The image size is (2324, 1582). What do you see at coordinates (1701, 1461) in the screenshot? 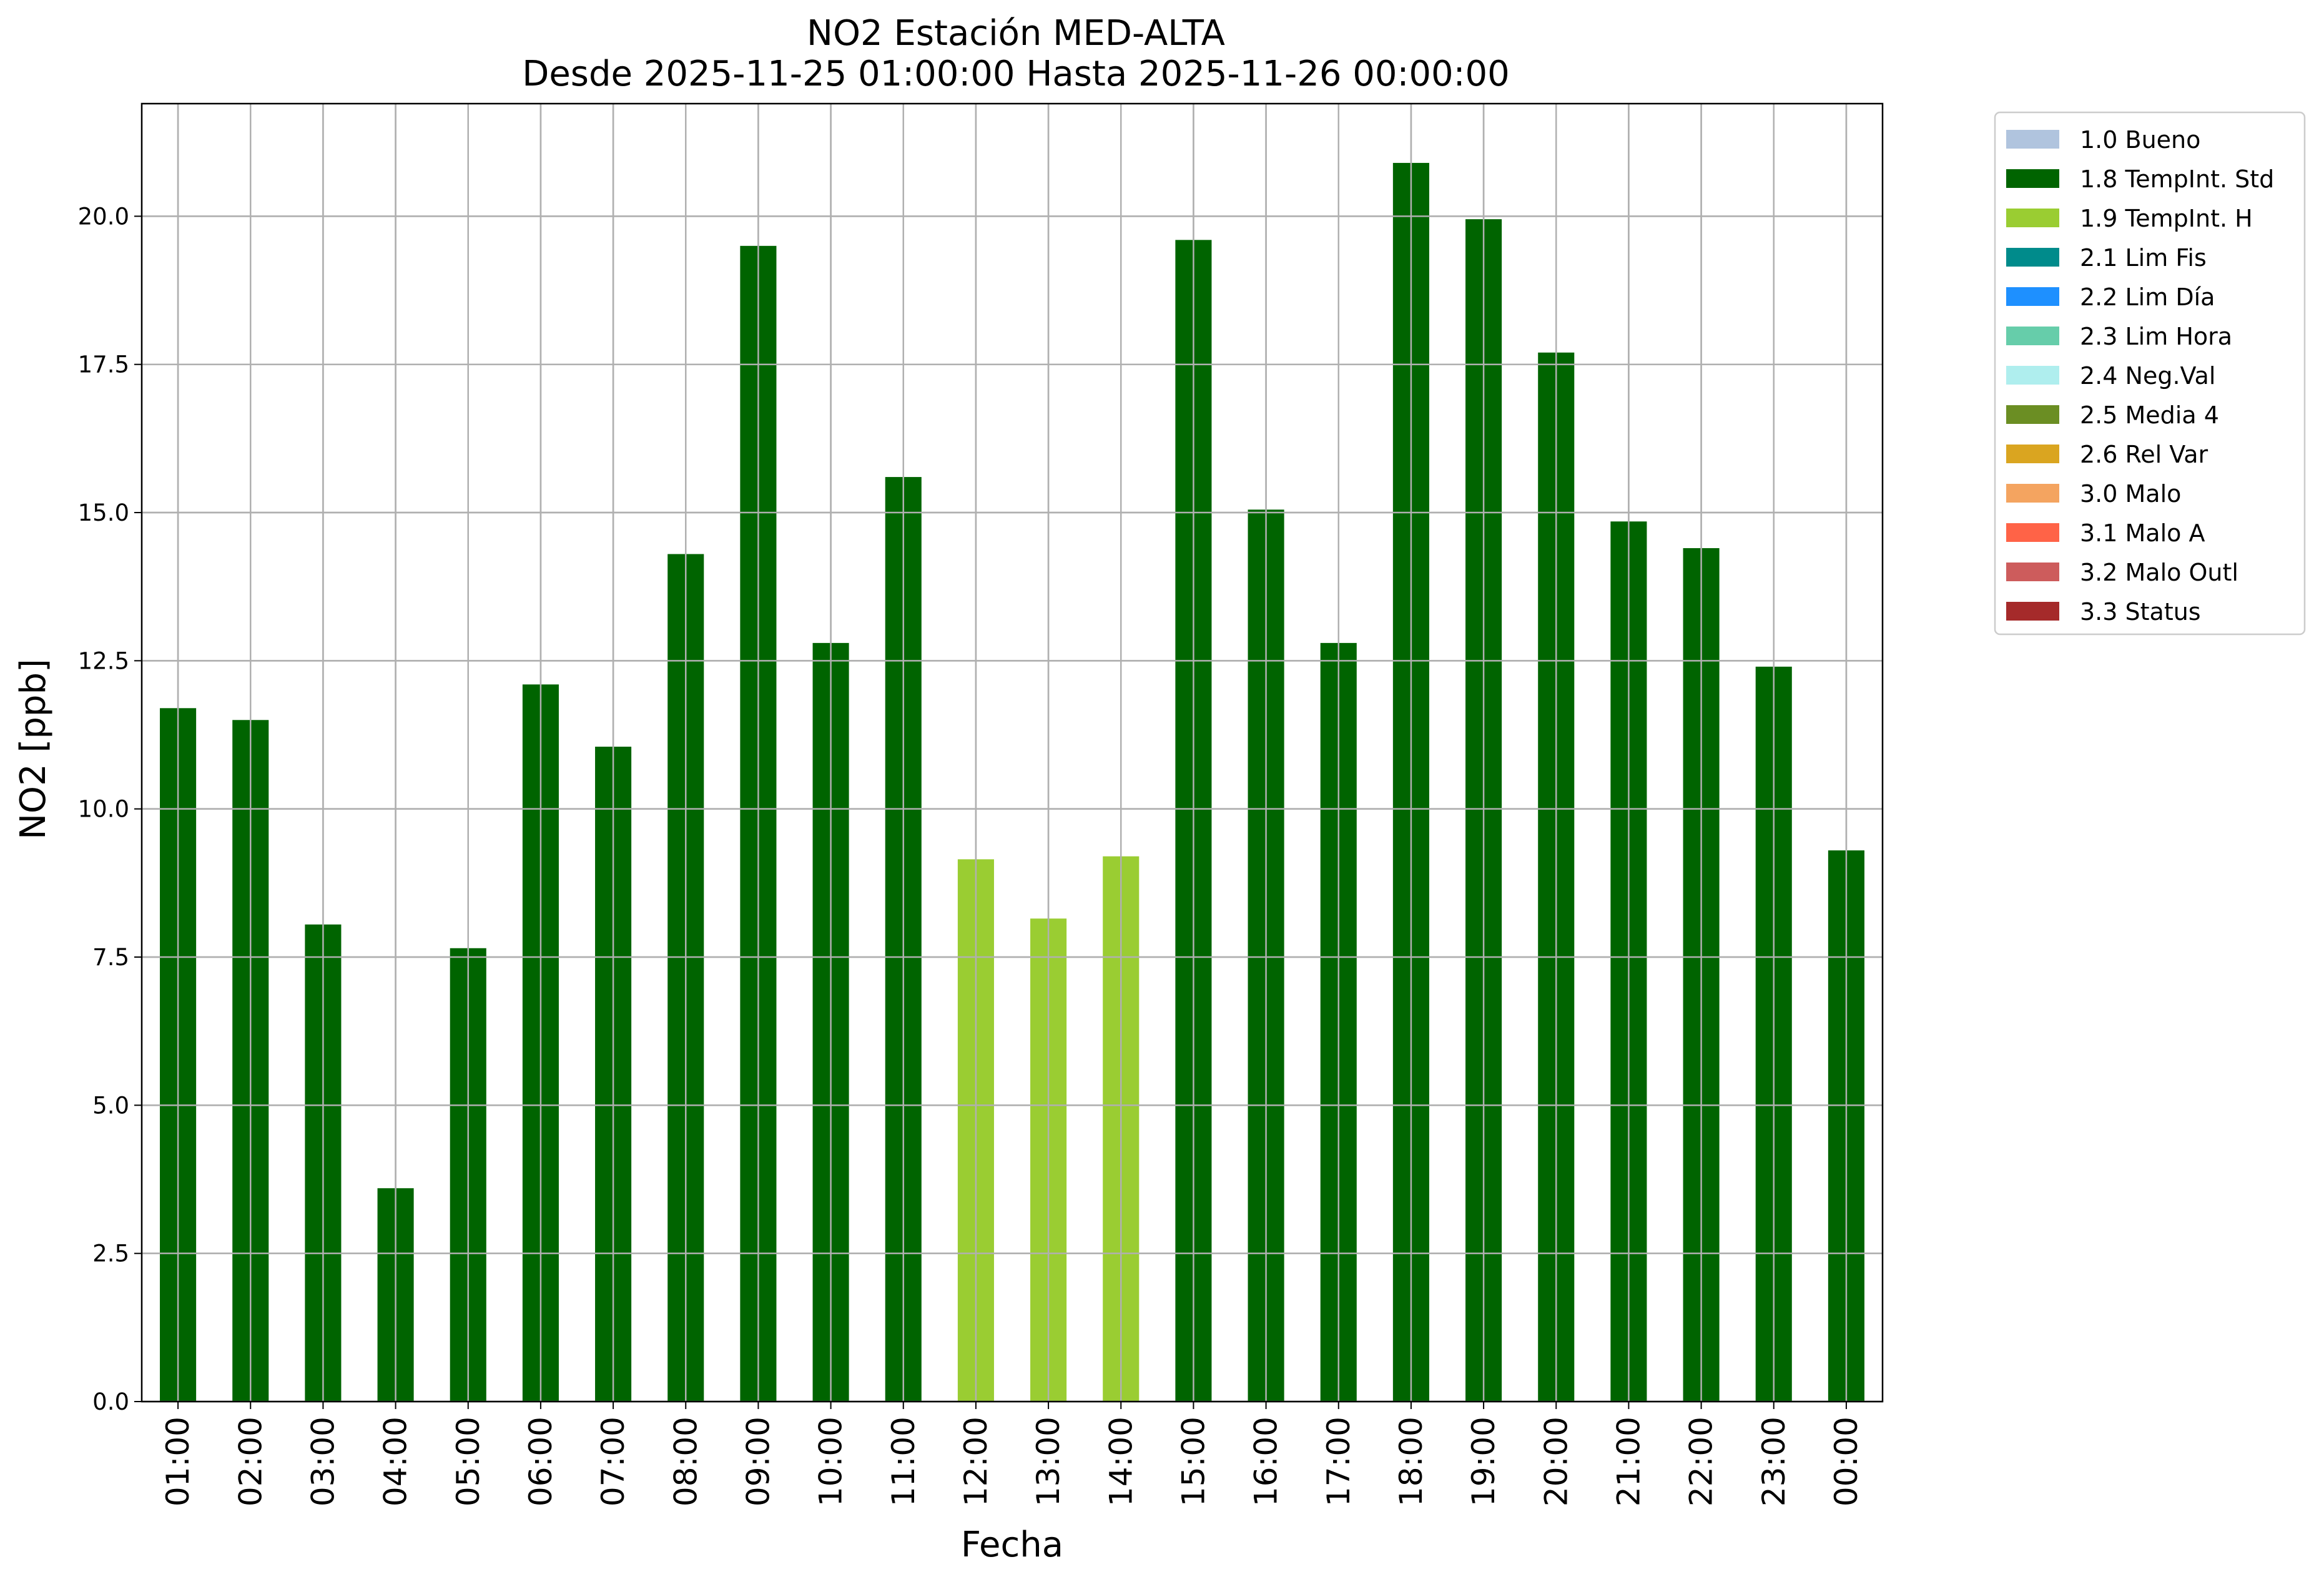
I see `x-tick-label: 22:00` at bounding box center [1701, 1461].